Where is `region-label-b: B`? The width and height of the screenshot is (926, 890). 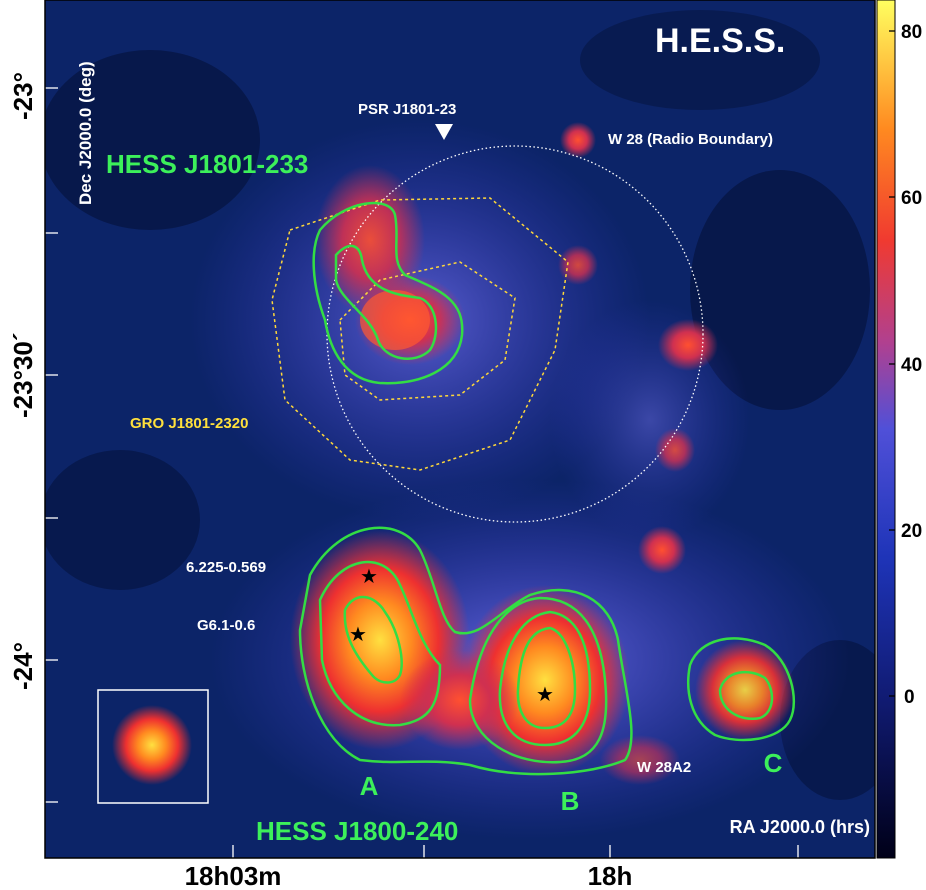
region-label-b: B is located at coordinates (570, 801).